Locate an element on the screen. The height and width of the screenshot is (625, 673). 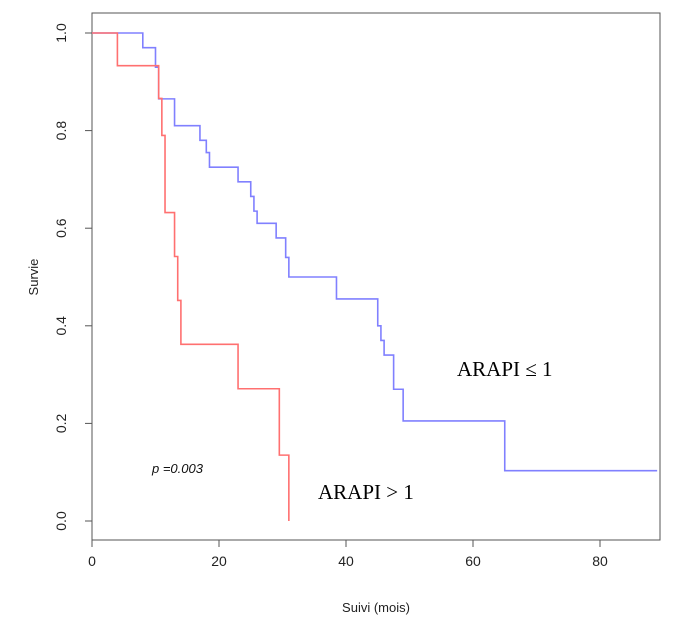
x-tick-label: 80 is located at coordinates (600, 561).